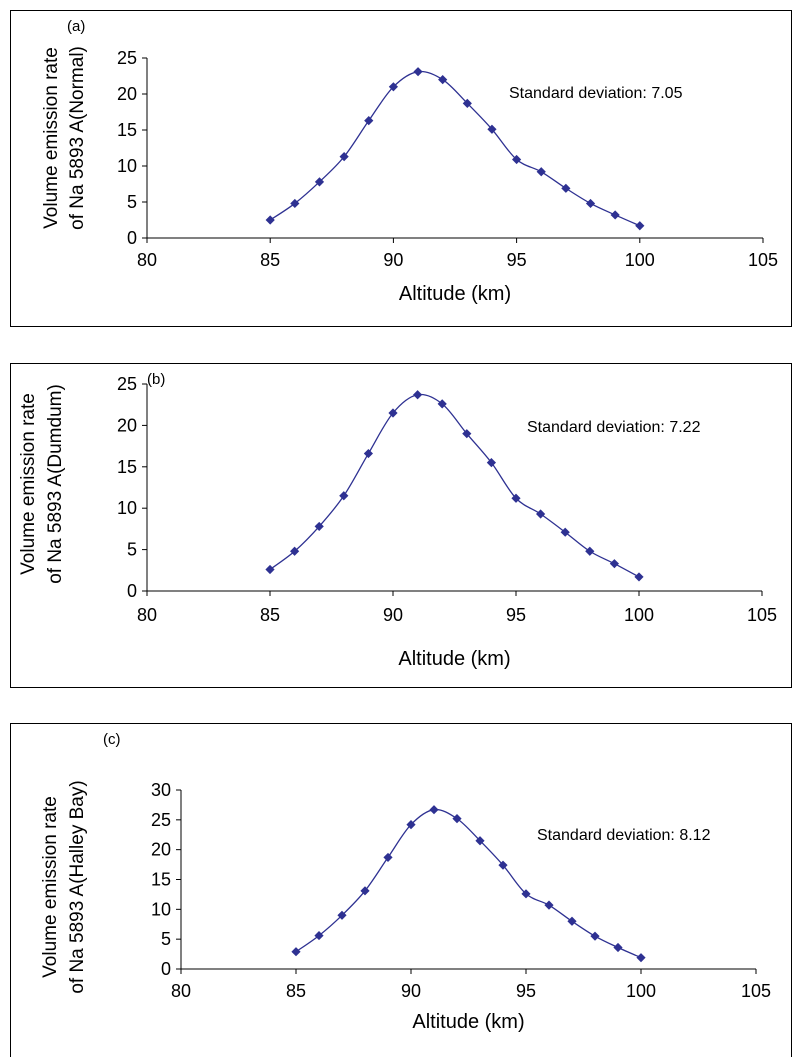  I want to click on chart-b-x-tick-label: 95, so click(516, 615).